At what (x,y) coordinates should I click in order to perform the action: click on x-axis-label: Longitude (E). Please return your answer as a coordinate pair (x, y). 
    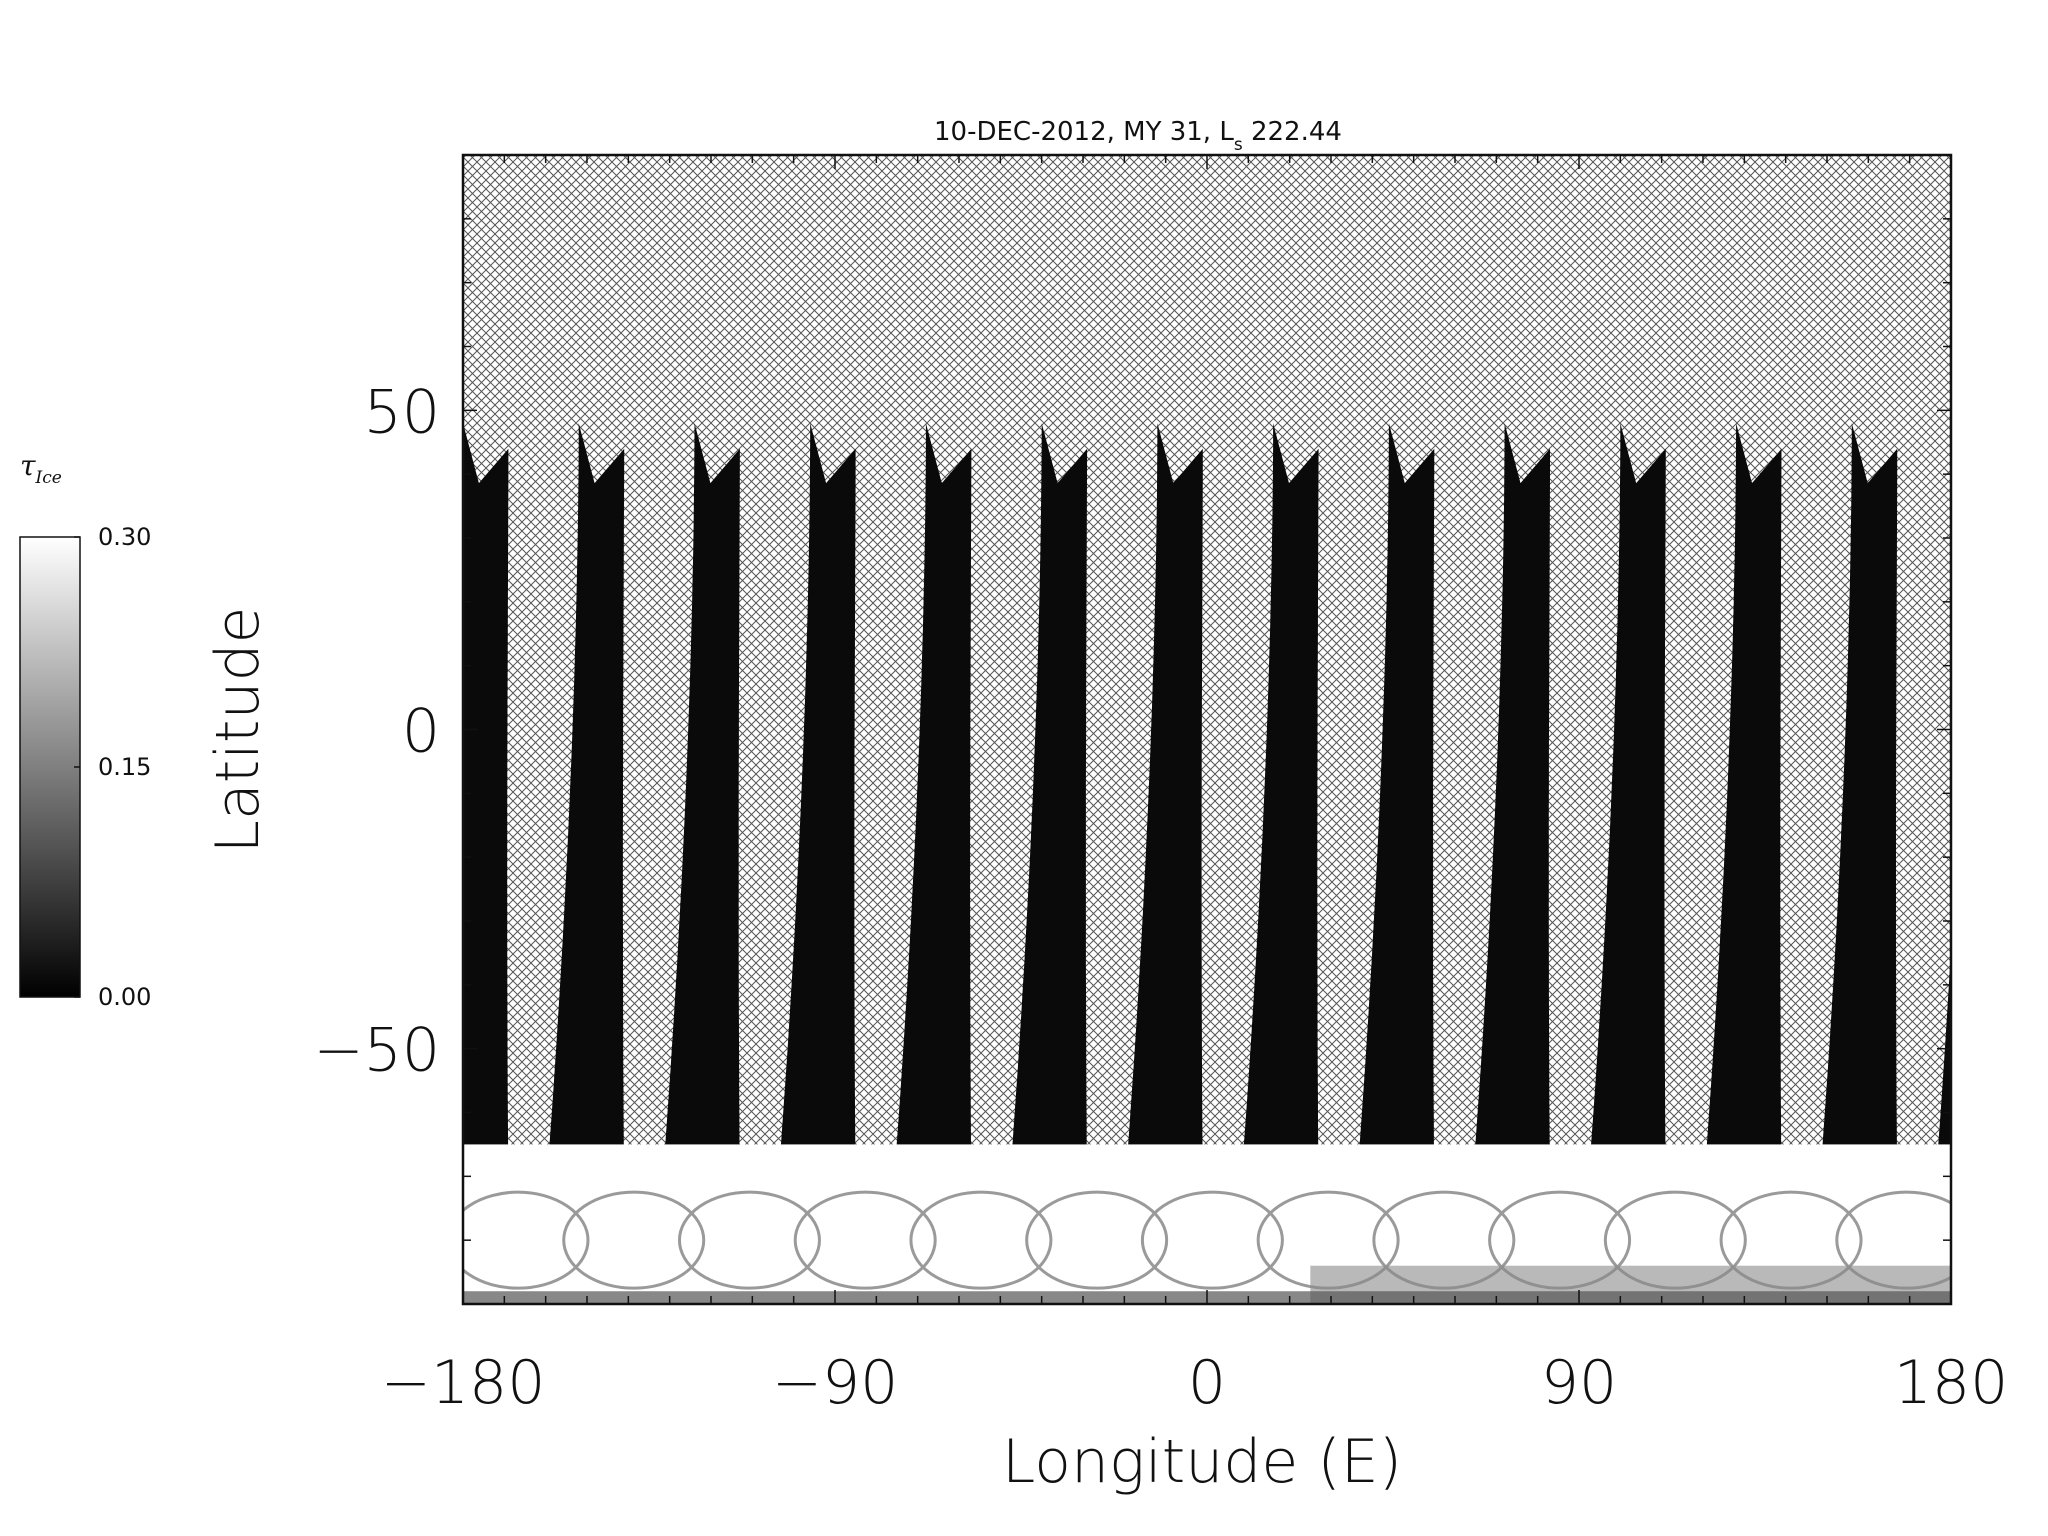
    Looking at the image, I should click on (1202, 1462).